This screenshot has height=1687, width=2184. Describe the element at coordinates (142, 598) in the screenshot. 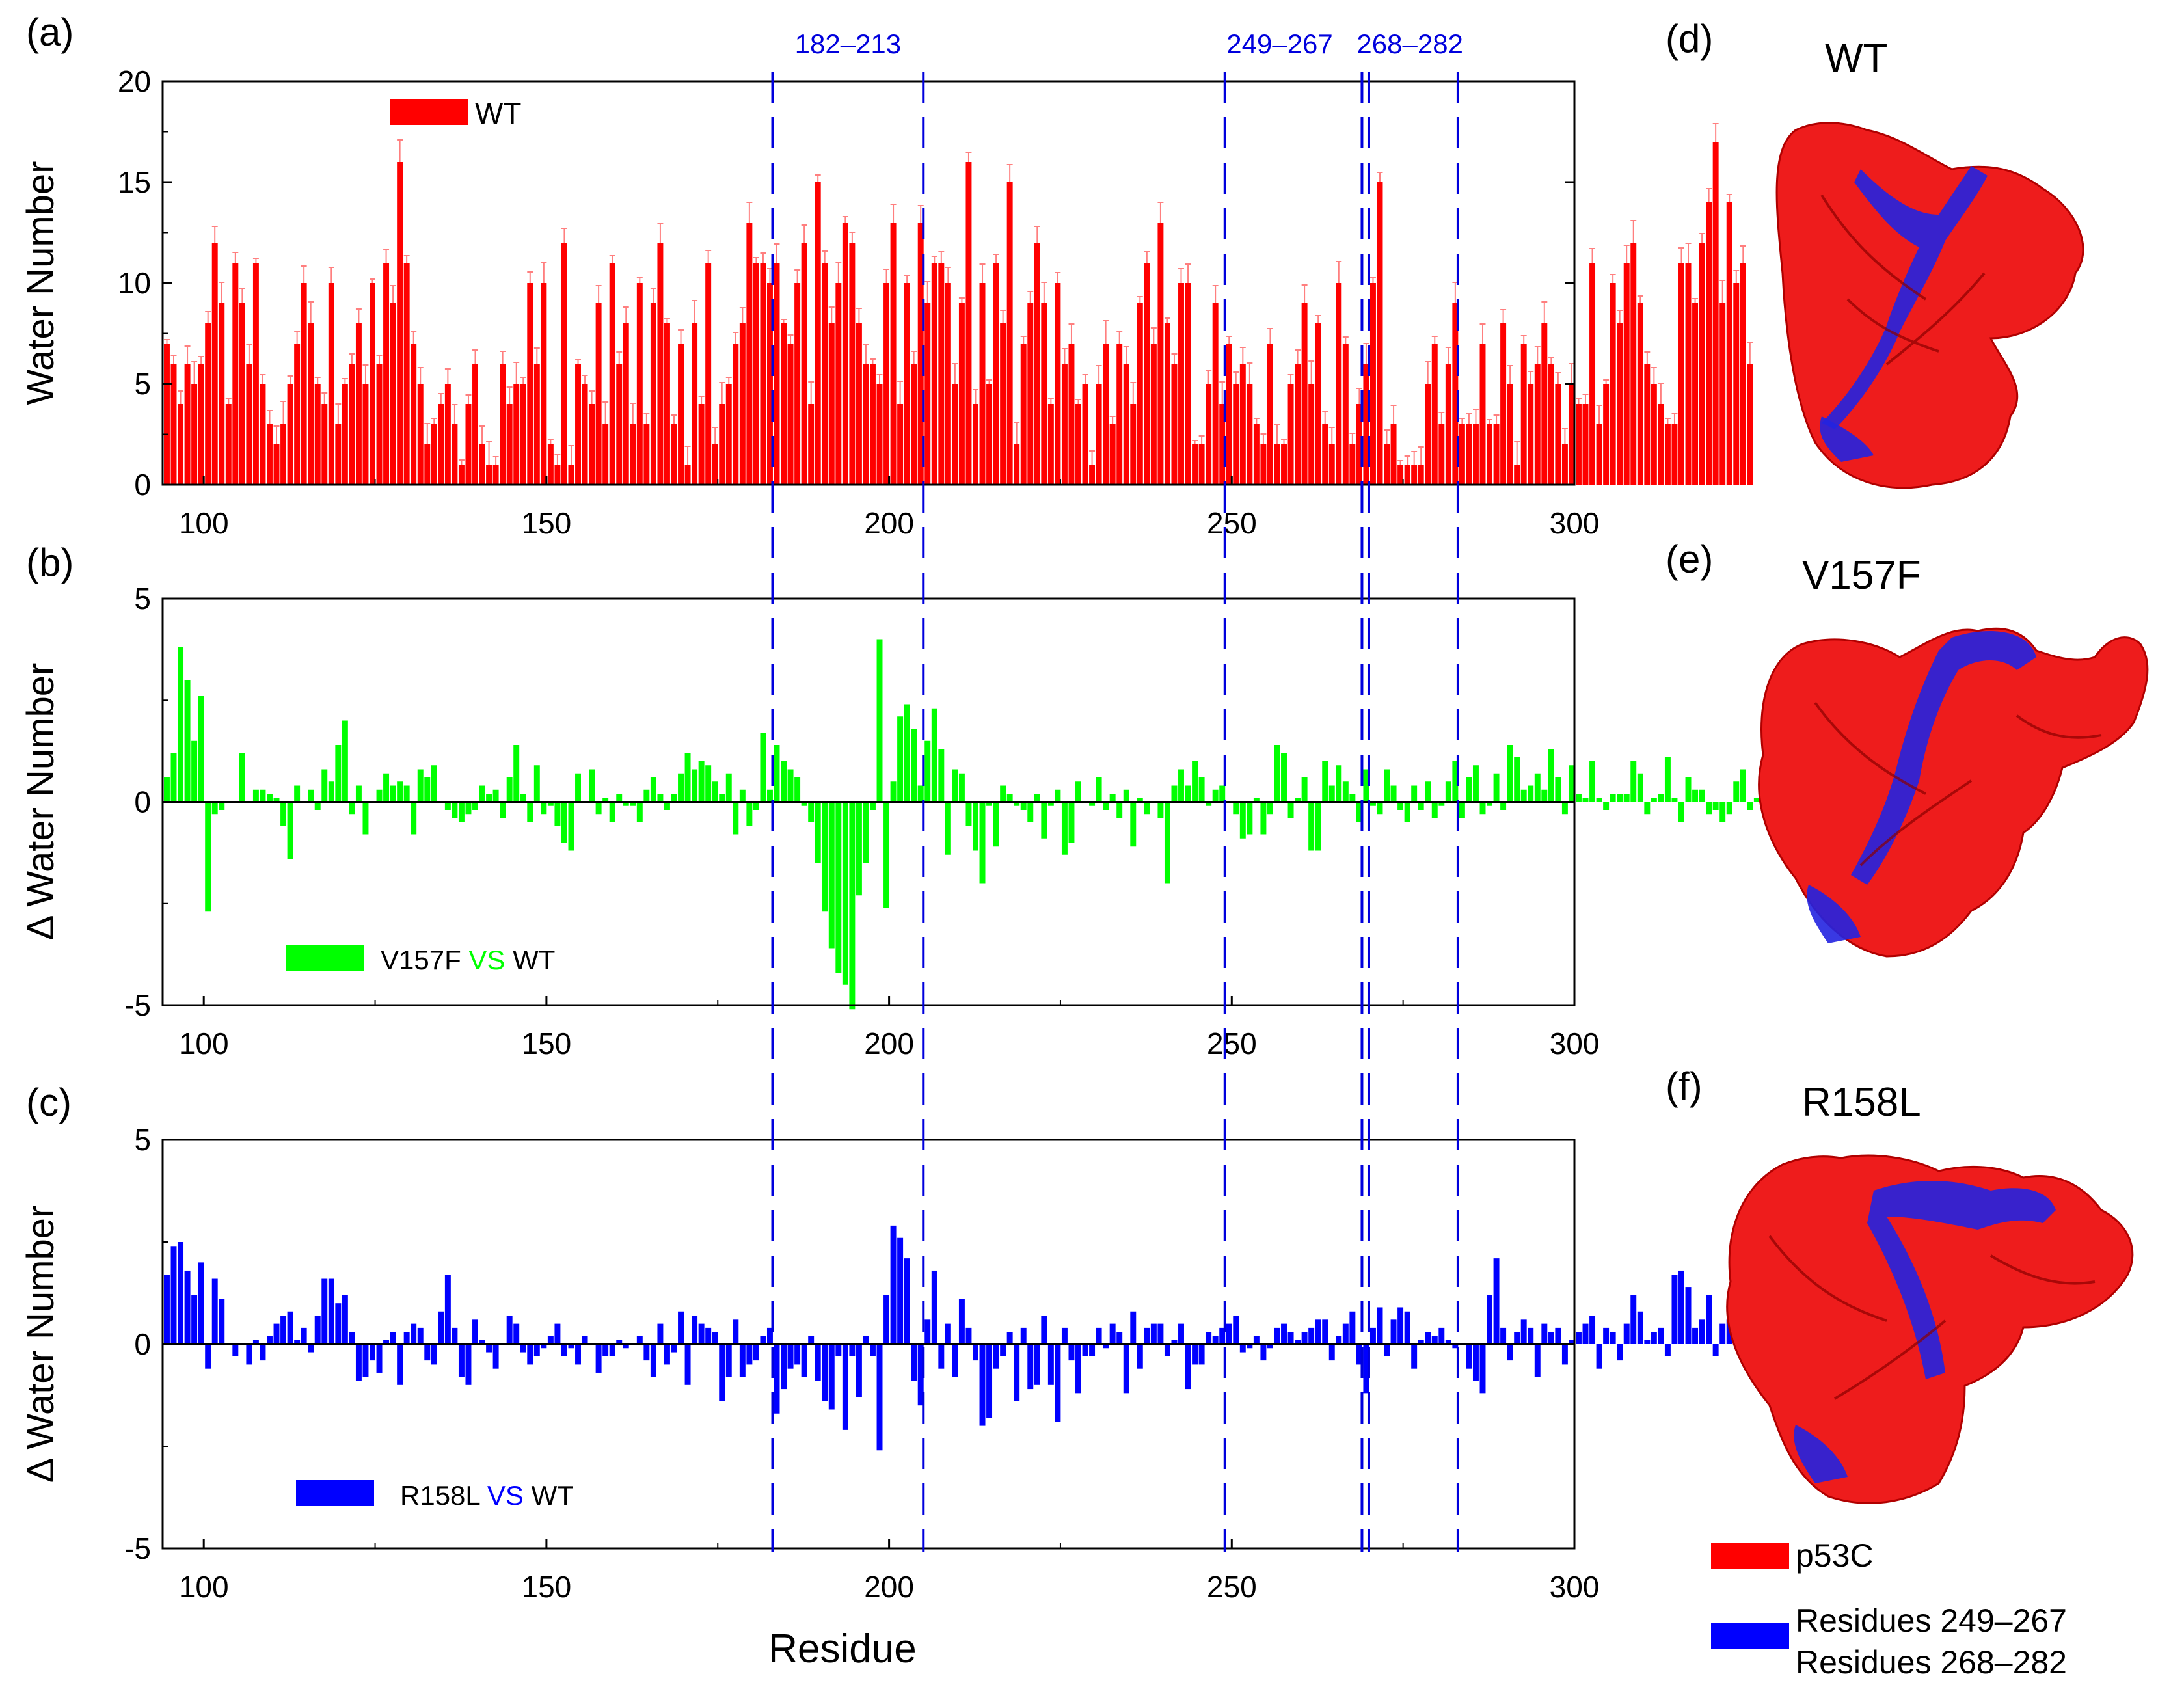

I see `y-tick-label: 5` at that location.